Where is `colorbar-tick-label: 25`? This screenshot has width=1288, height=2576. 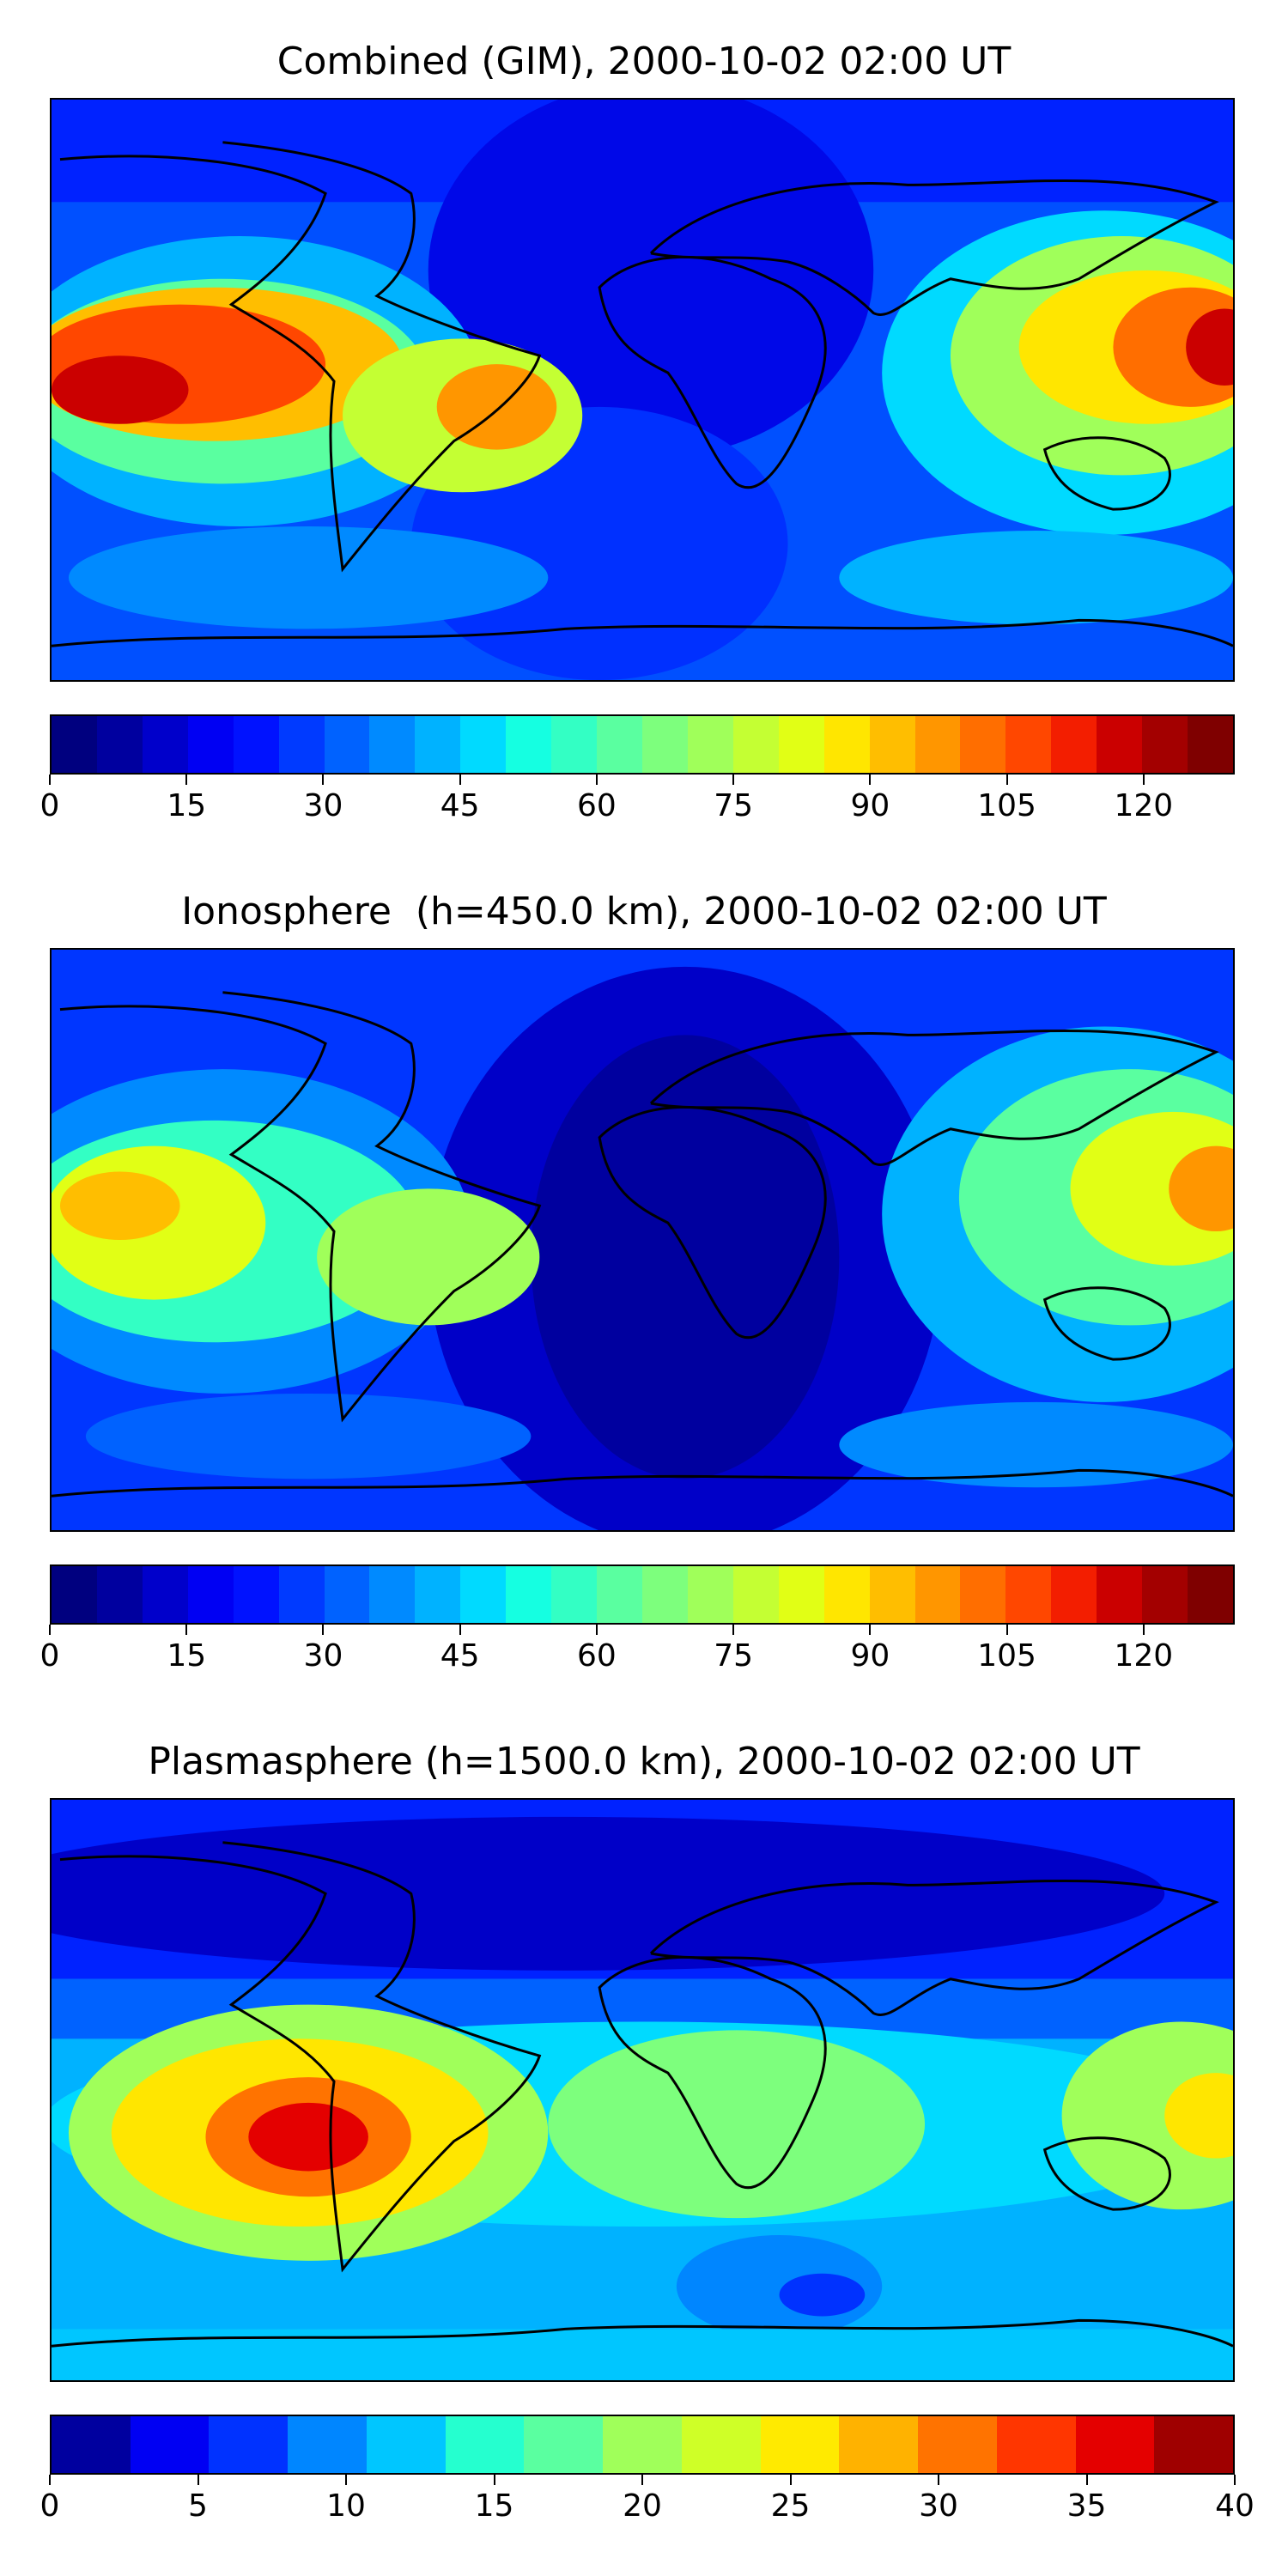 colorbar-tick-label: 25 is located at coordinates (790, 2506).